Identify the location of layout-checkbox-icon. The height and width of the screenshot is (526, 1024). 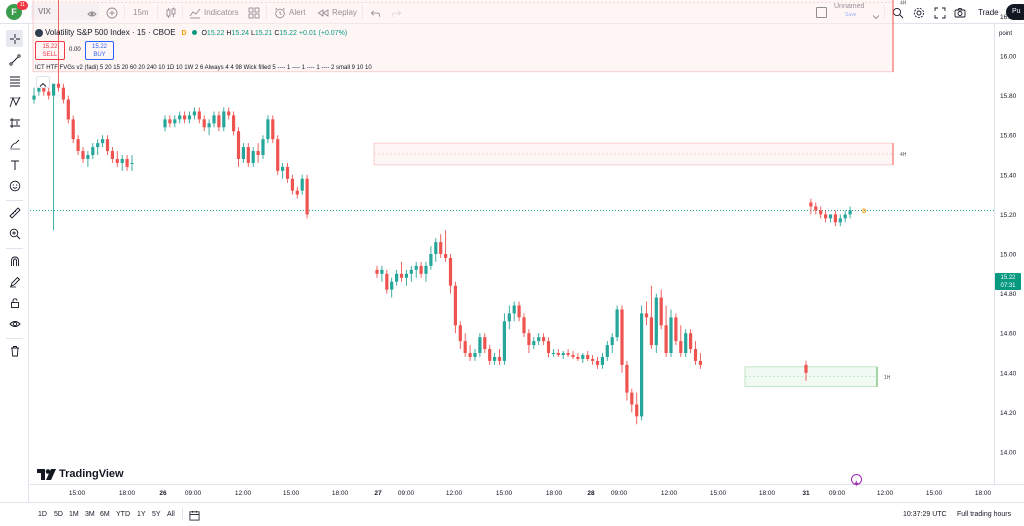
(821, 12).